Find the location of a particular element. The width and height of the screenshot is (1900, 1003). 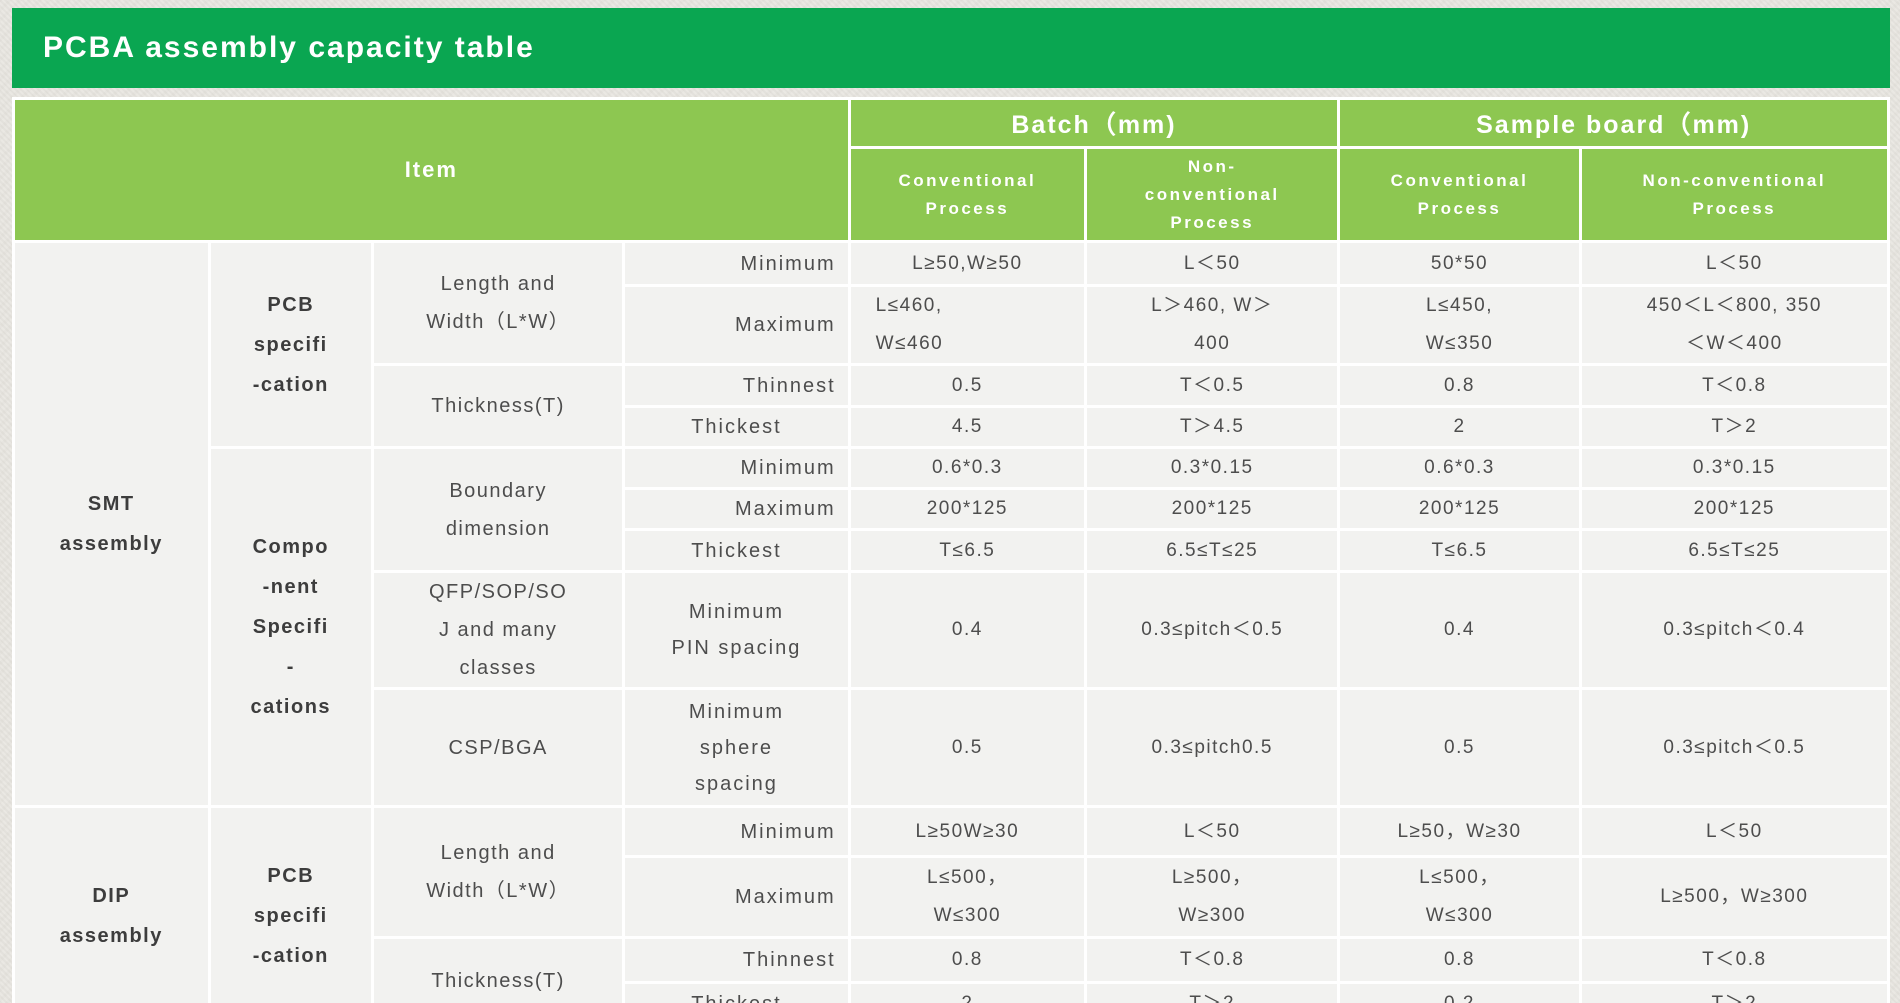

dip-assembly-cell: DIP assembly is located at coordinates (111, 904).